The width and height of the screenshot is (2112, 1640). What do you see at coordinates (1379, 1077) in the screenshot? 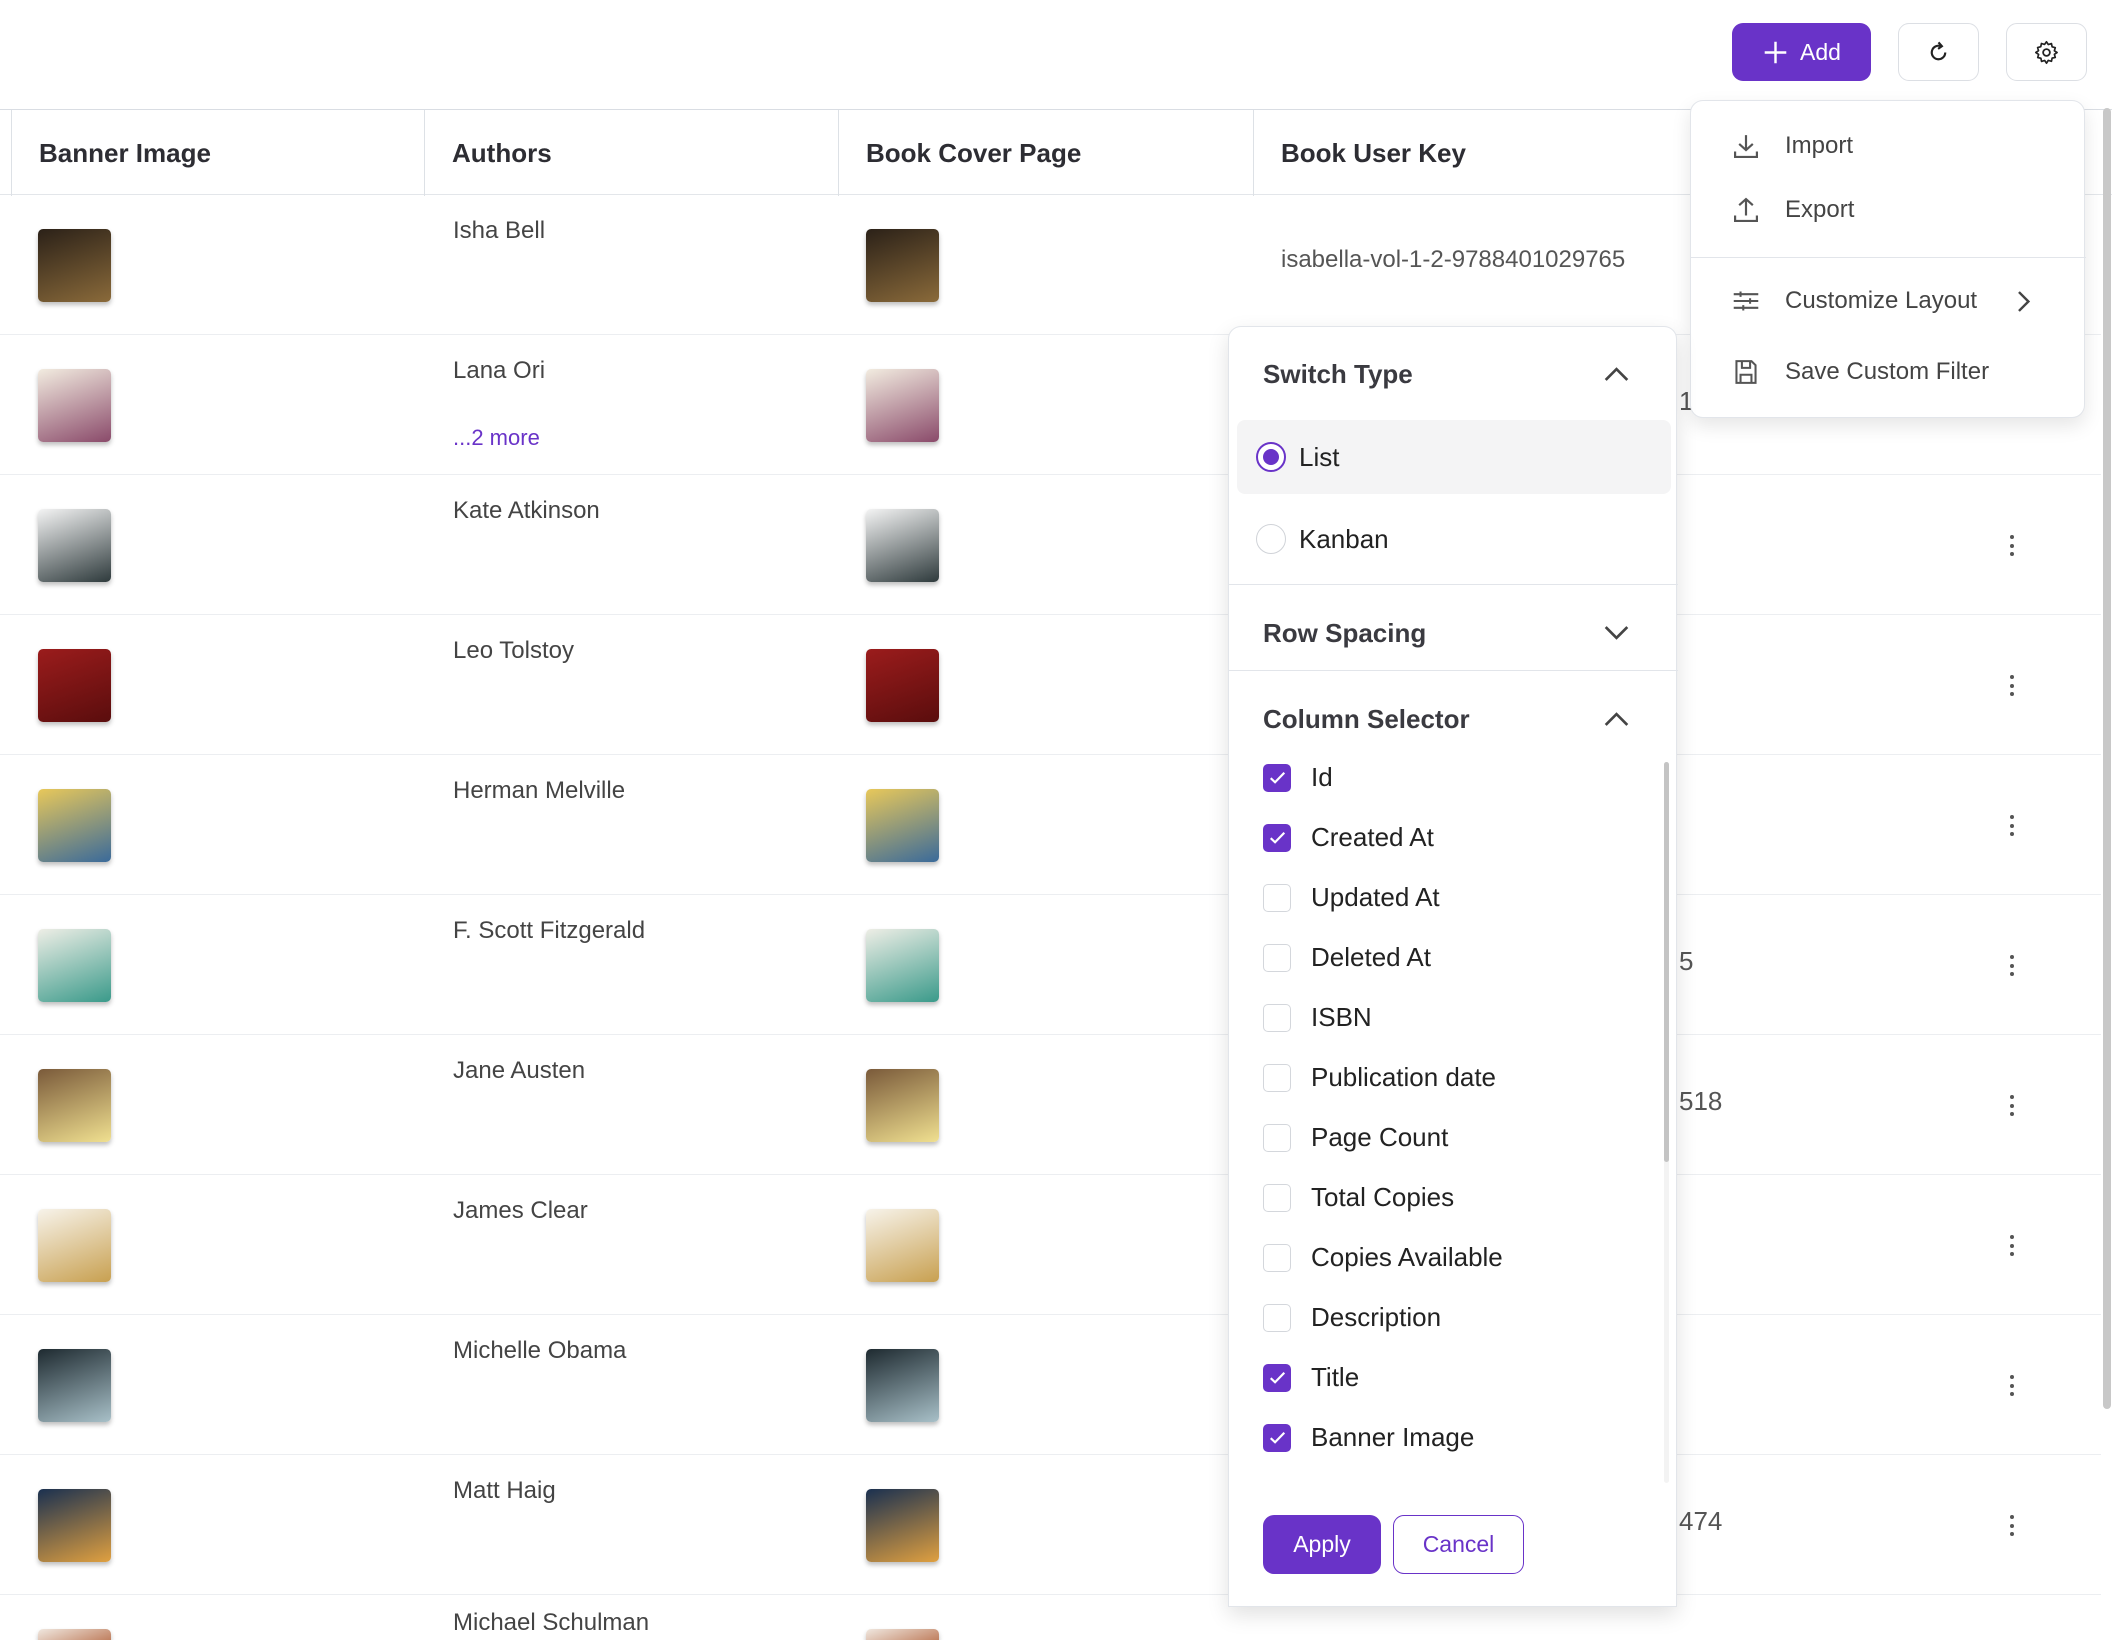
I see `column-option: Publication date` at bounding box center [1379, 1077].